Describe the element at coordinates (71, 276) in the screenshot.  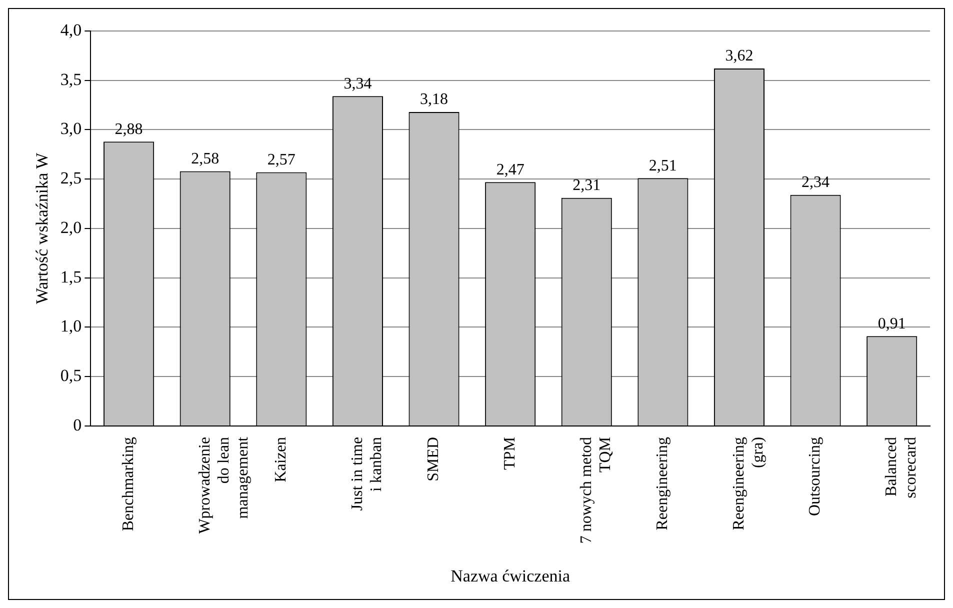
I see `y-tick-label: 1,5` at that location.